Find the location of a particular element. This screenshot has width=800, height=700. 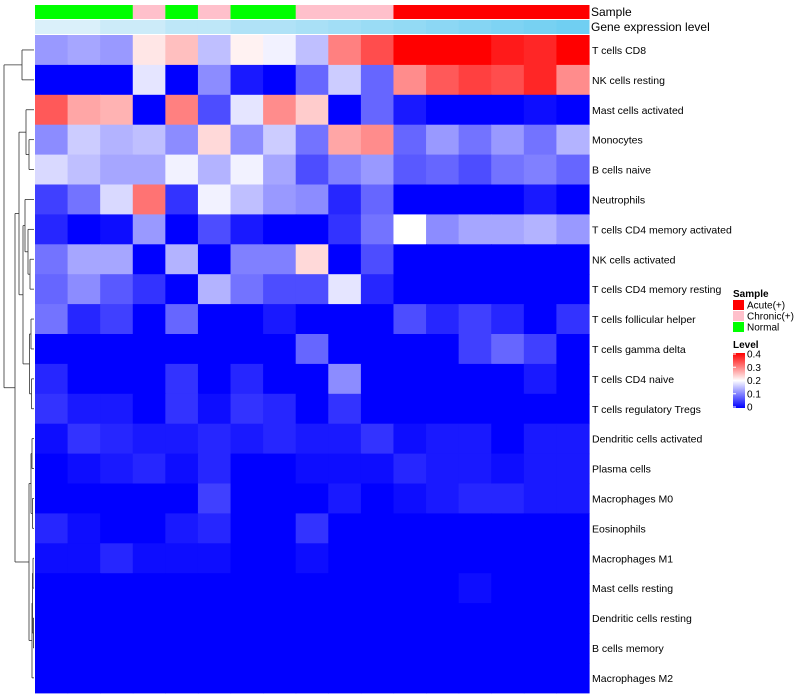

row-label: Eosinophils is located at coordinates (619, 529).